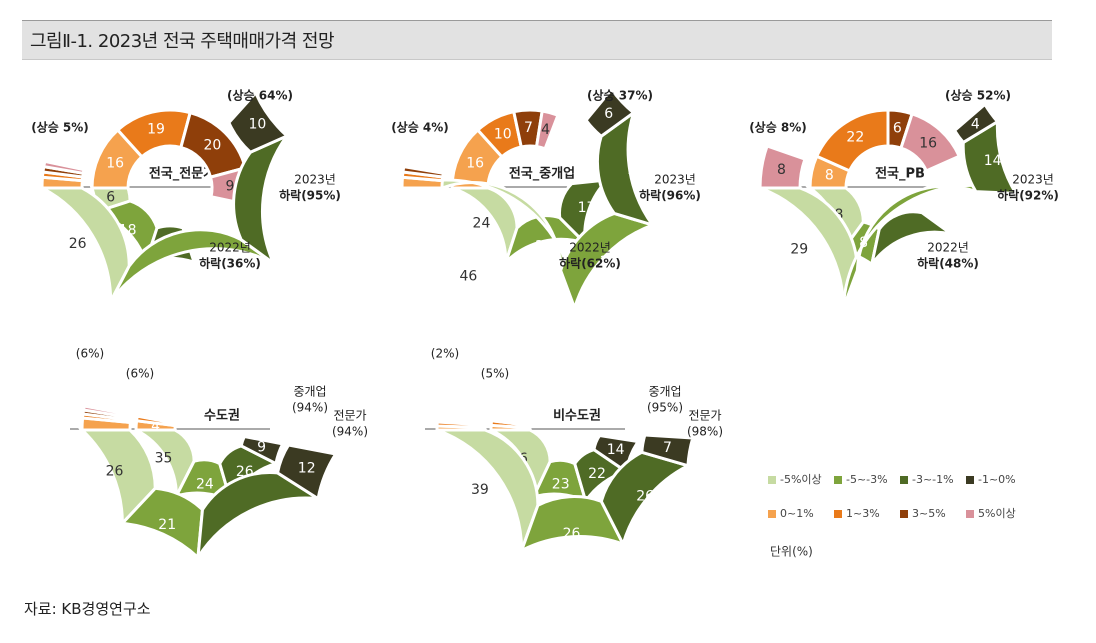 Image resolution: width=1096 pixels, height=643 pixels. I want to click on chart1-inner-up-value-u0_1: 16, so click(115, 164).